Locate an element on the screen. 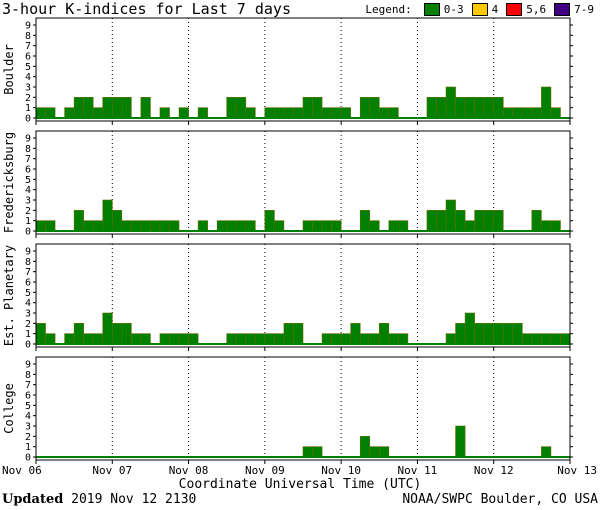  legend-item-0-3: 0-3 is located at coordinates (443, 9).